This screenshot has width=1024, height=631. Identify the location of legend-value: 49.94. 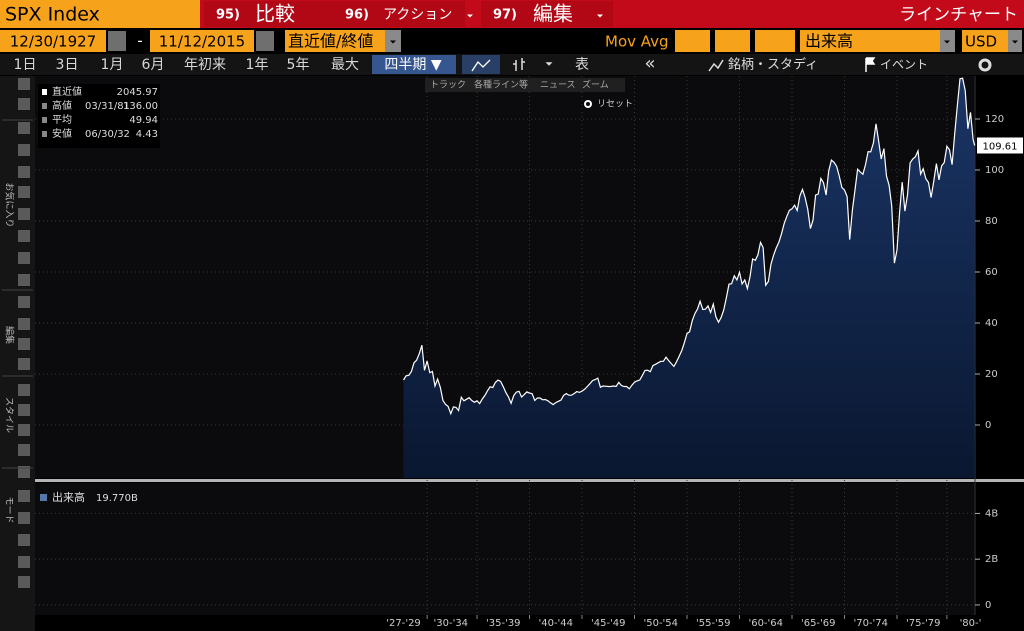
(143, 120).